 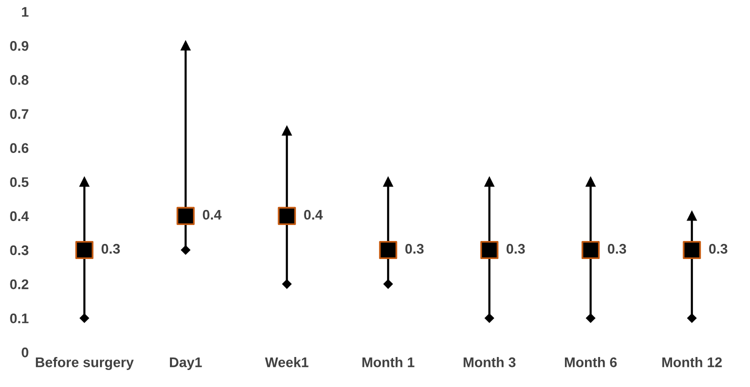 What do you see at coordinates (388, 362) in the screenshot?
I see `x-tick-label: Month 1` at bounding box center [388, 362].